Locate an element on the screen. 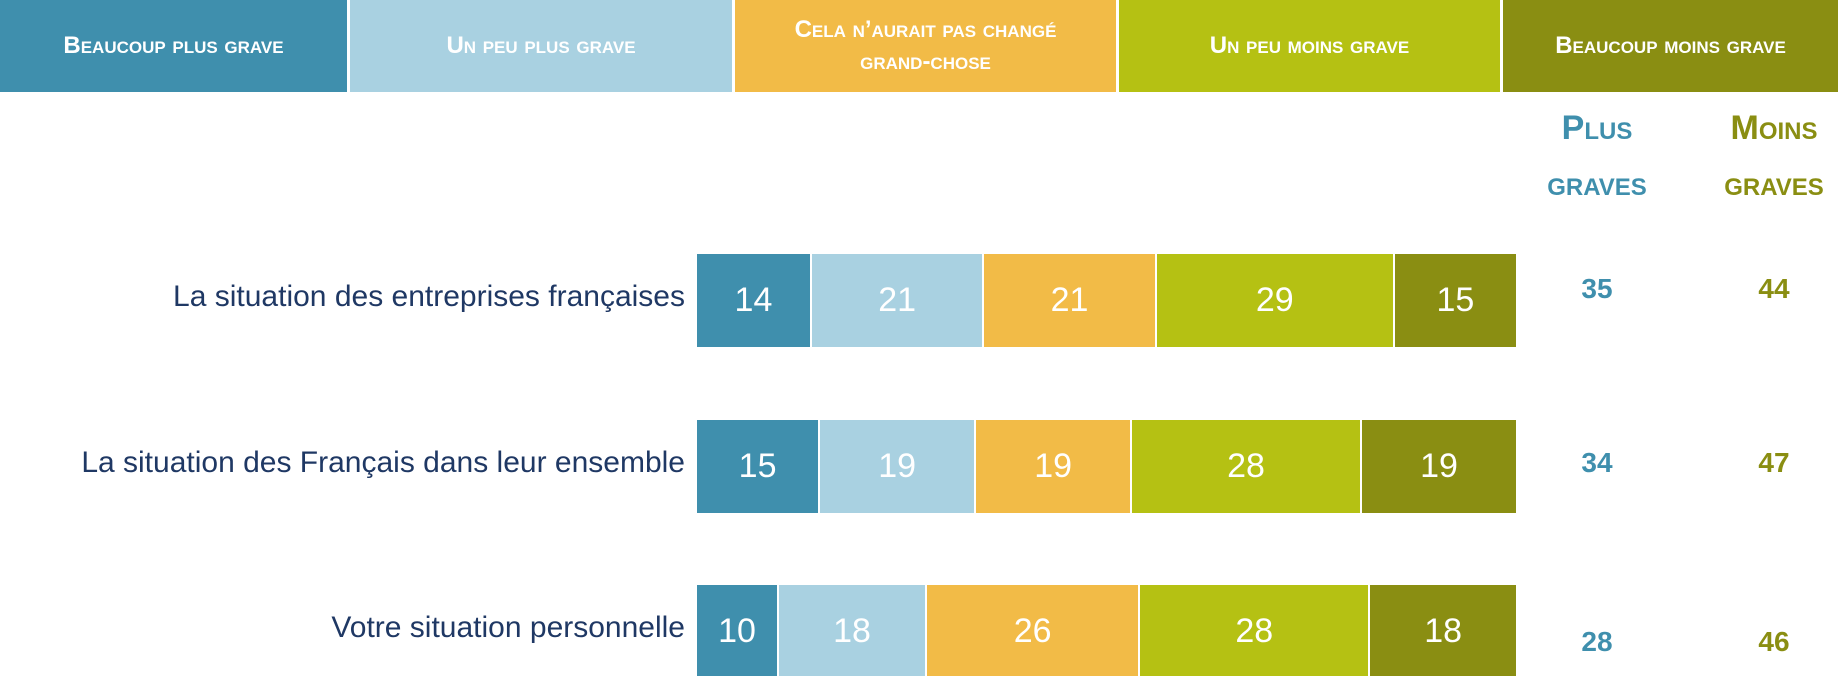  bar-segment: 29 is located at coordinates (1275, 300).